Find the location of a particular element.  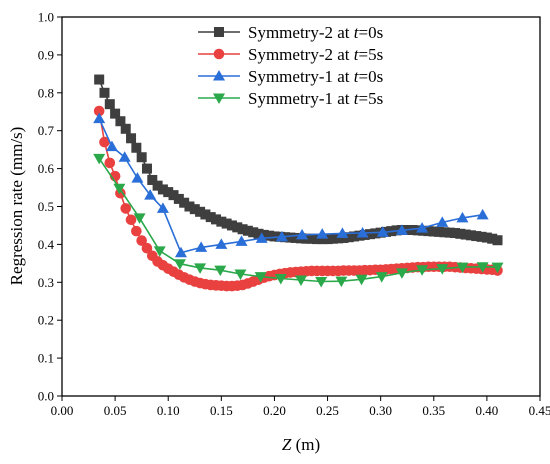

y-tick-label: 0.9 is located at coordinates (46, 54).